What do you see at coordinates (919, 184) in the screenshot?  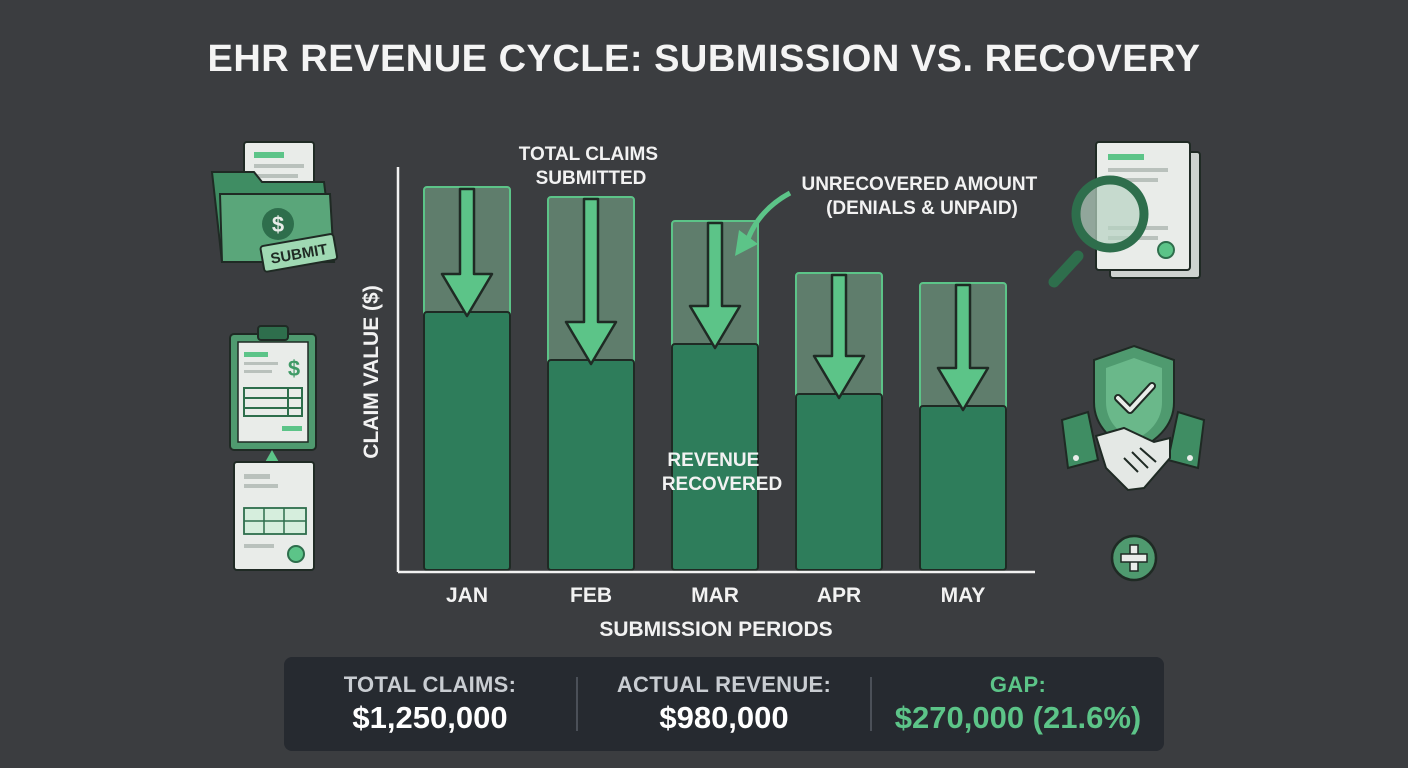 I see `annotation-unrecovered-line1: UNRECOVERED AMOUNT` at bounding box center [919, 184].